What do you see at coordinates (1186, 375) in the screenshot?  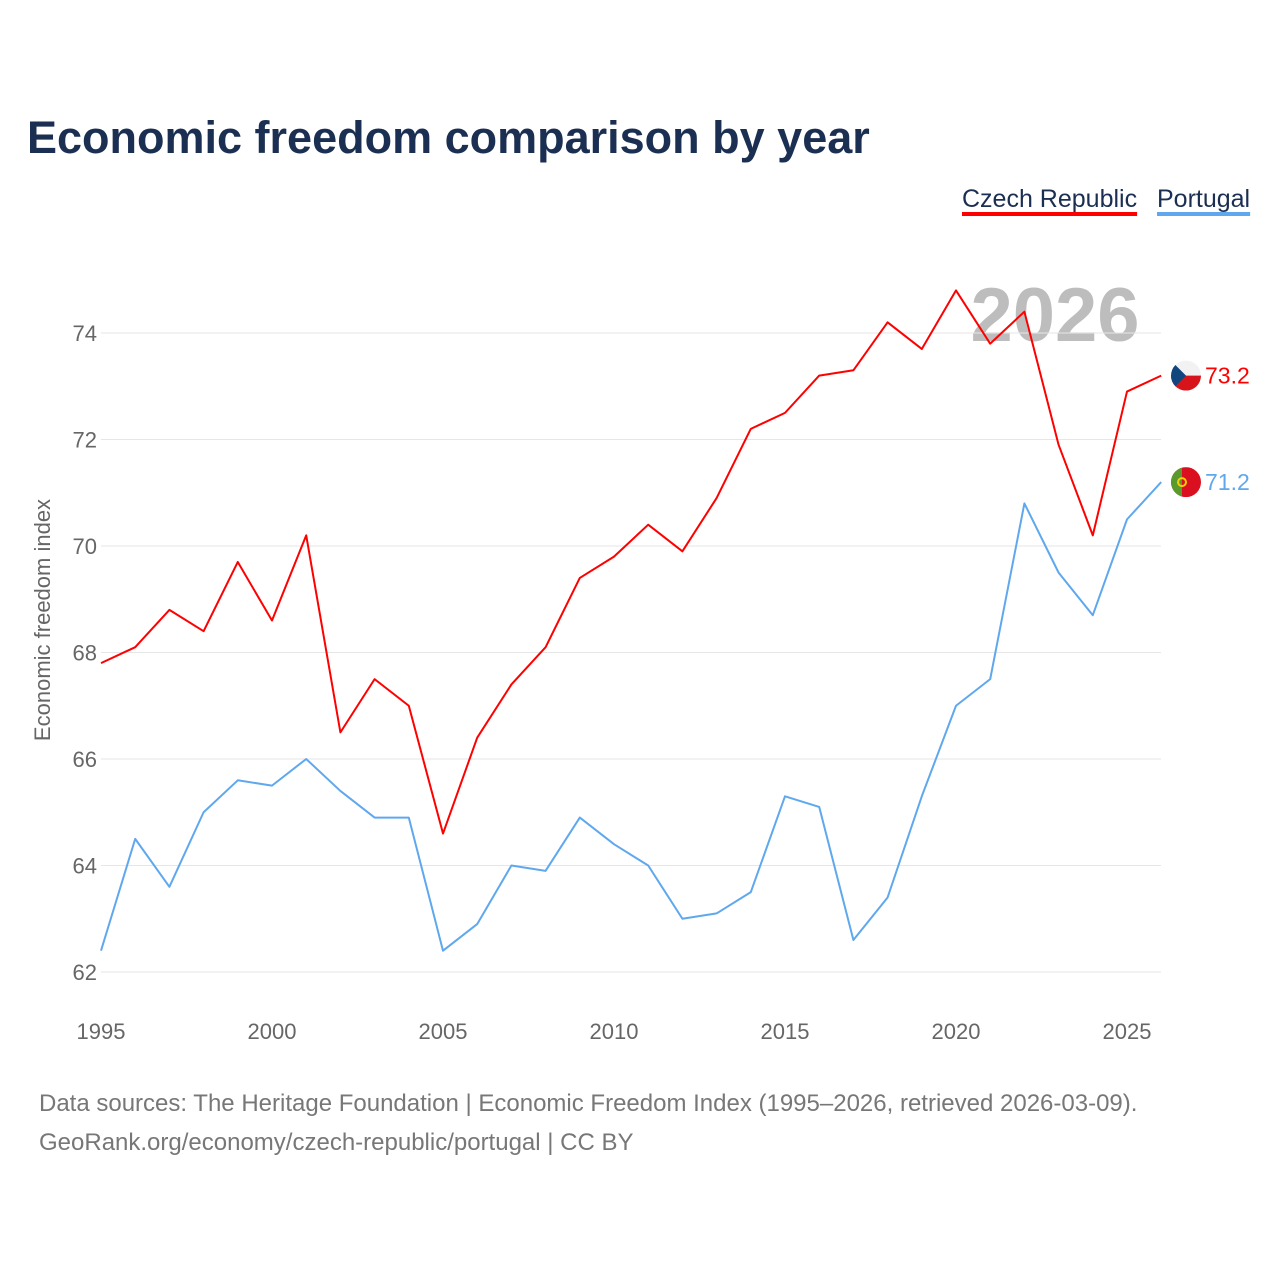 I see `czech-flag-icon` at bounding box center [1186, 375].